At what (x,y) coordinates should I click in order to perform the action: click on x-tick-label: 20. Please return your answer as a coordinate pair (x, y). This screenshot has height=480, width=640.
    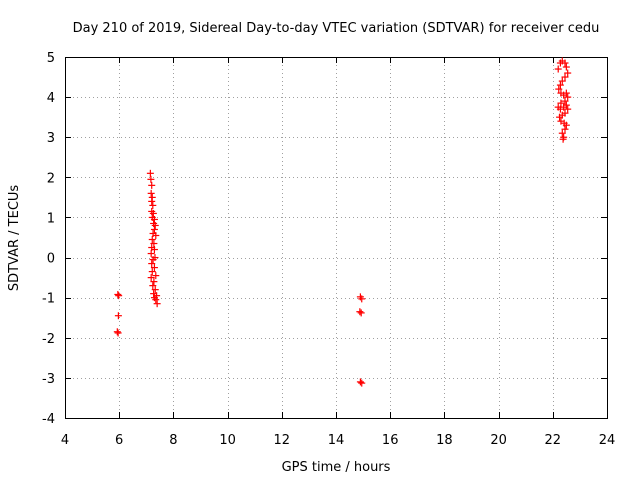
    Looking at the image, I should click on (498, 440).